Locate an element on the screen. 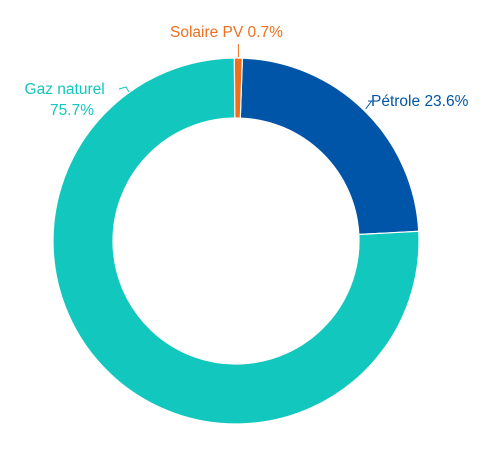 The width and height of the screenshot is (500, 451). petrole-label: Pétrole 23.6% is located at coordinates (420, 101).